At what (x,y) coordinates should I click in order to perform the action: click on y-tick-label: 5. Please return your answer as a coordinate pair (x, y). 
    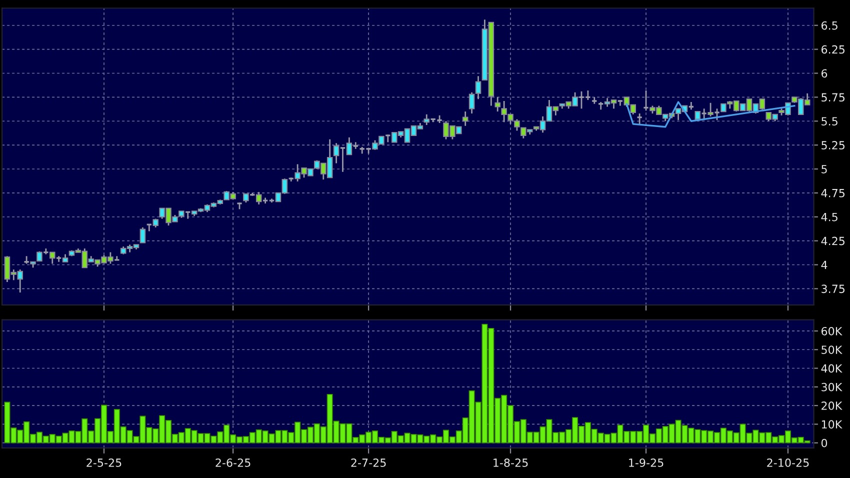
    Looking at the image, I should click on (824, 169).